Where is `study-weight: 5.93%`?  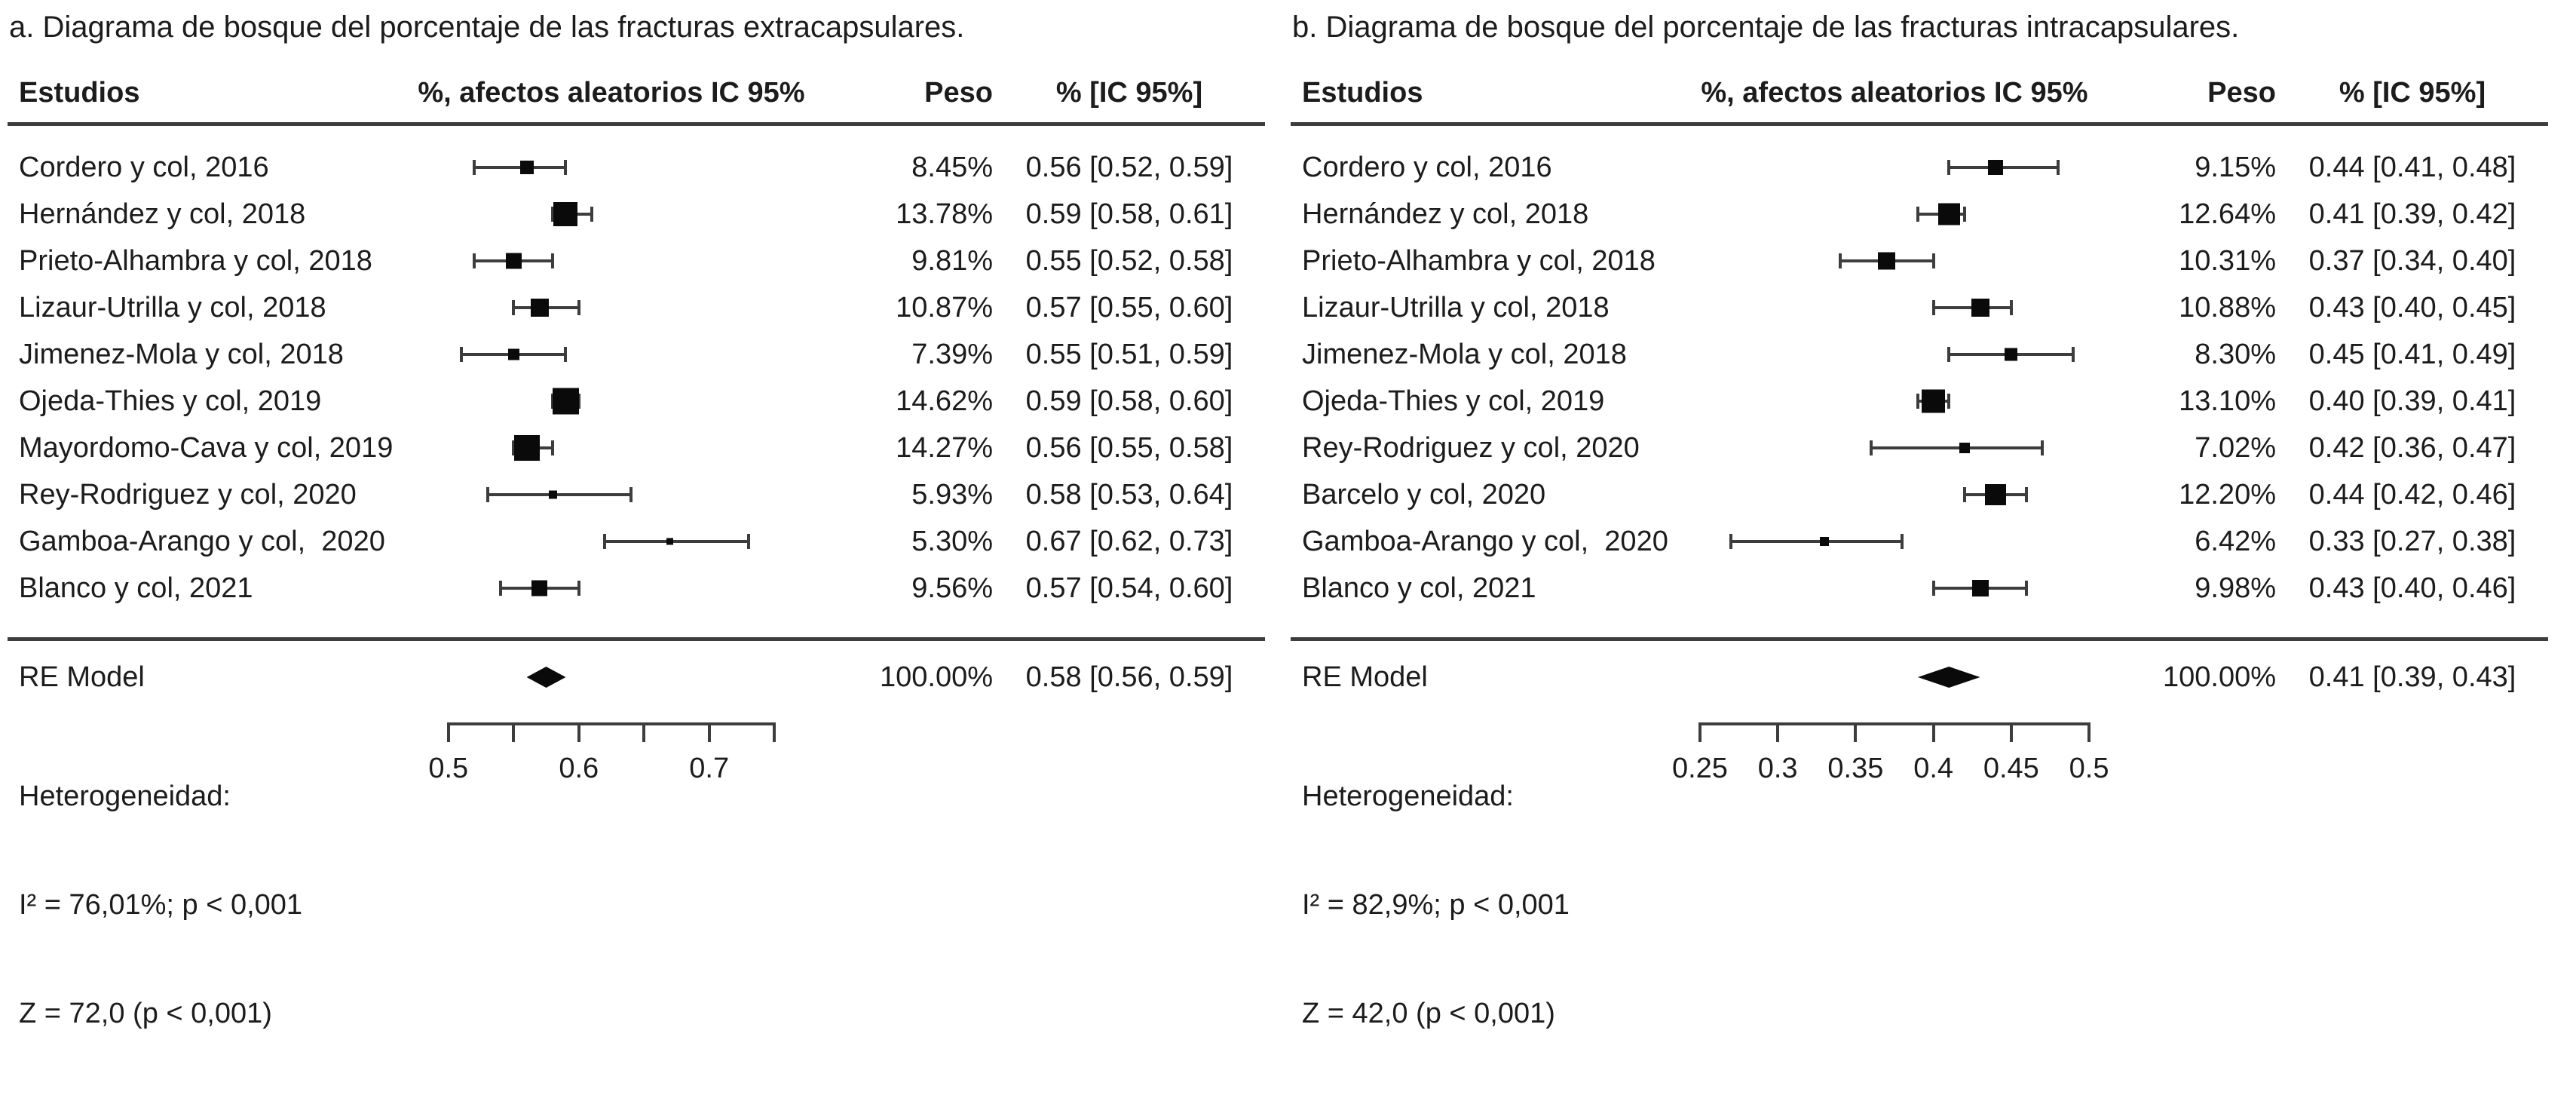 study-weight: 5.93% is located at coordinates (952, 494).